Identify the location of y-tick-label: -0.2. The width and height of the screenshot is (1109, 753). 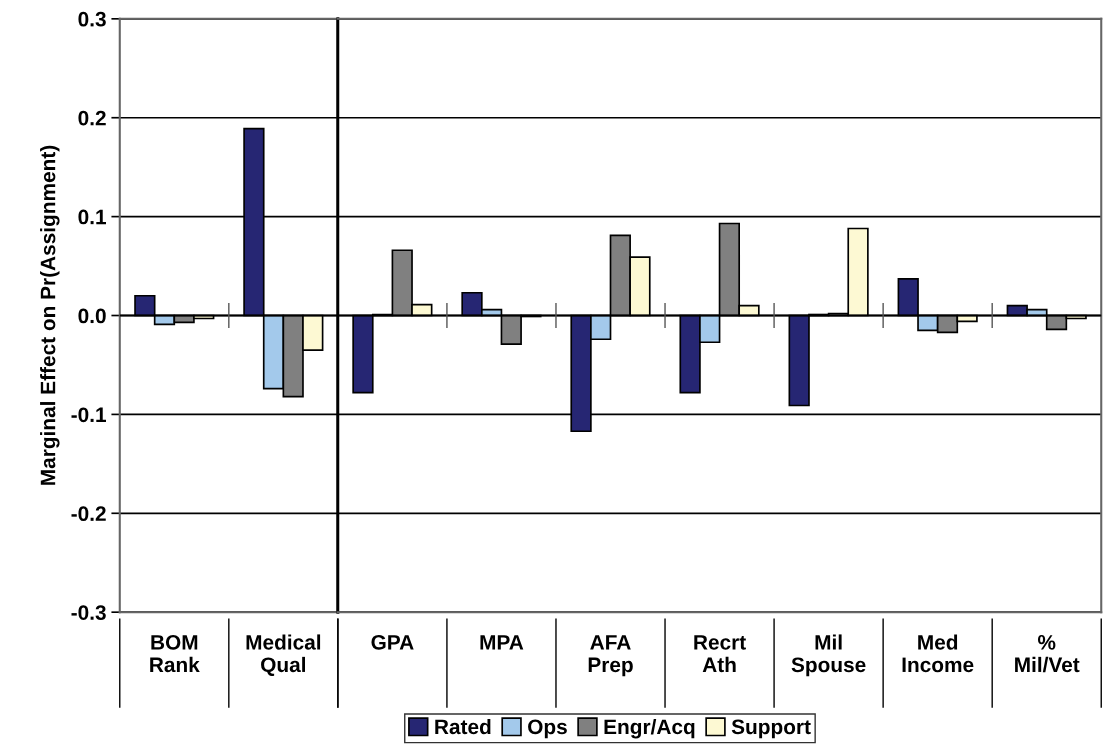
(88, 514).